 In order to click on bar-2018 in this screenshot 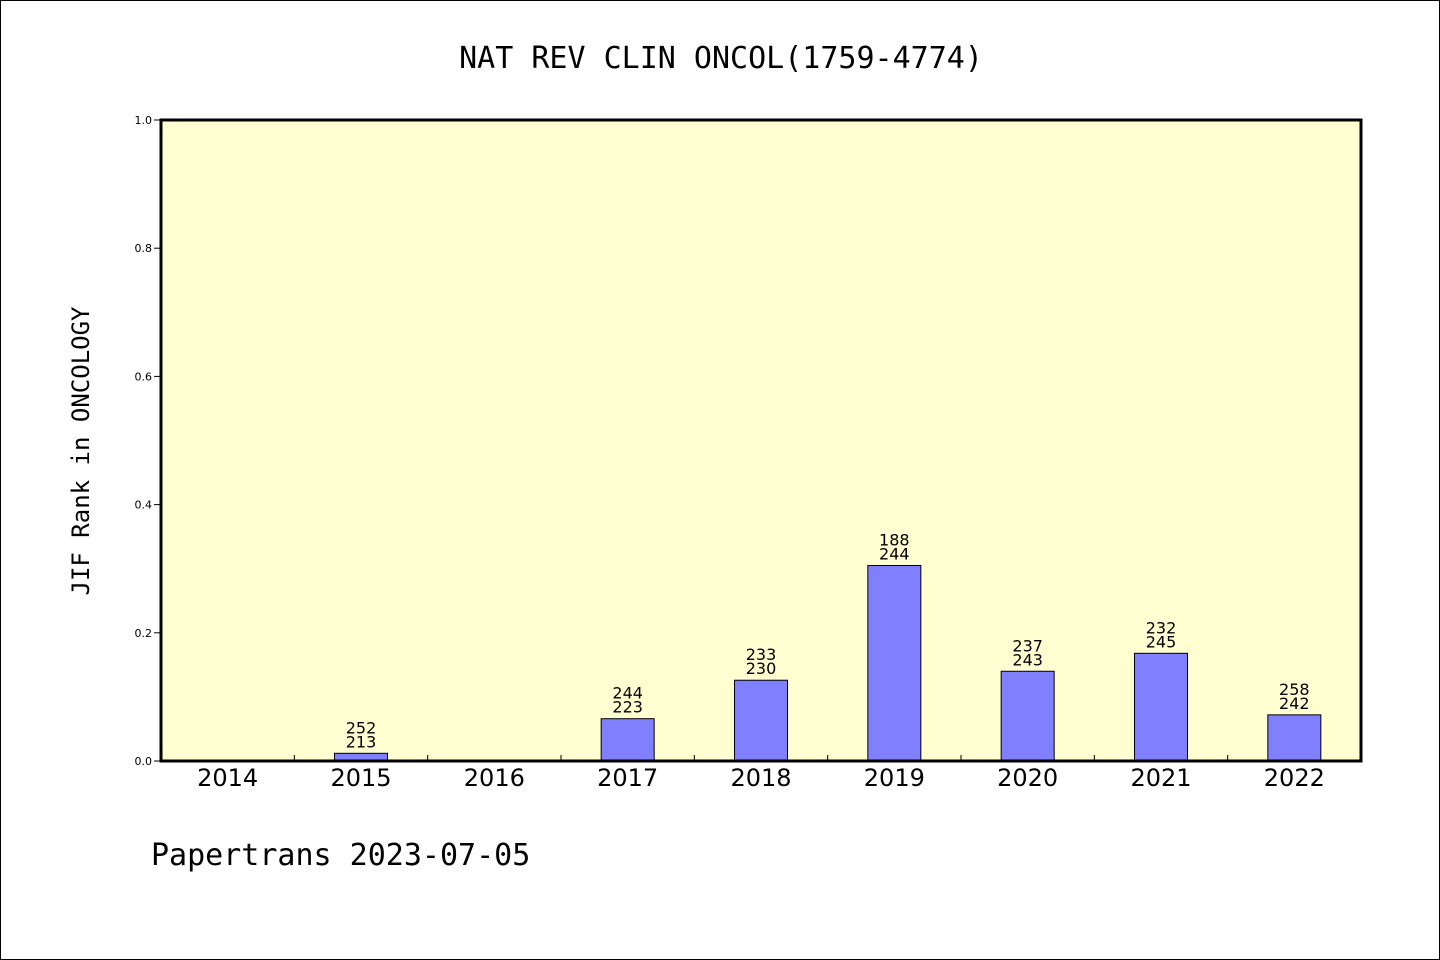, I will do `click(761, 720)`.